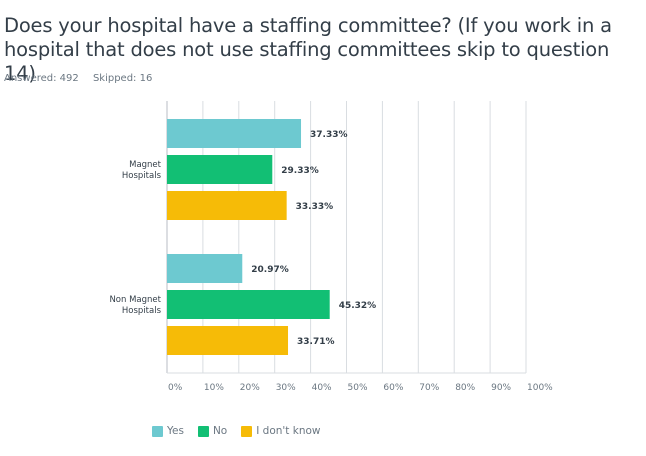 This screenshot has width=646, height=456. I want to click on data-label-dont-know-non-magnet: 33.71%, so click(316, 342).